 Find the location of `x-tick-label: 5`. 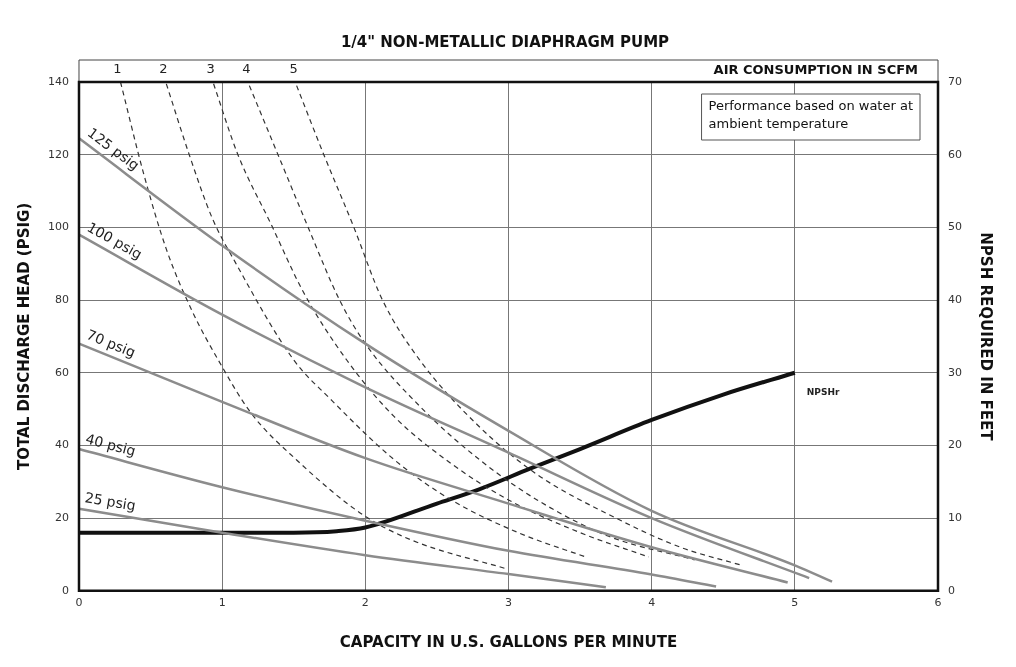

x-tick-label: 5 is located at coordinates (795, 603).